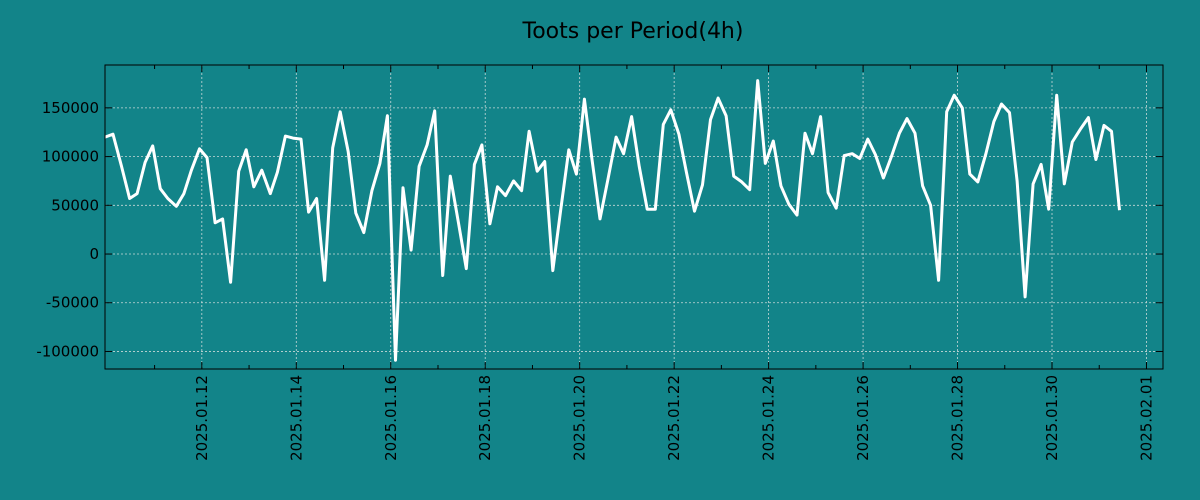 Image resolution: width=1200 pixels, height=500 pixels. Describe the element at coordinates (70, 108) in the screenshot. I see `y-tick-label: 150000` at that location.